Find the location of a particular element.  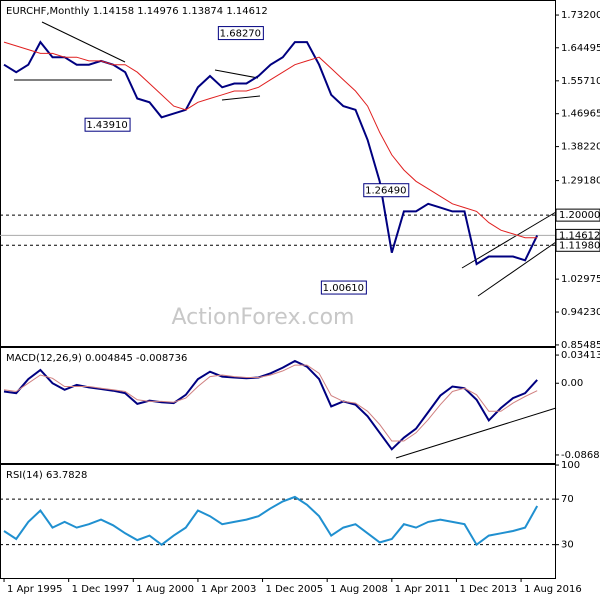

panel-title: MACD(12,26,9) 0.004845 -0.008736 is located at coordinates (96, 358).